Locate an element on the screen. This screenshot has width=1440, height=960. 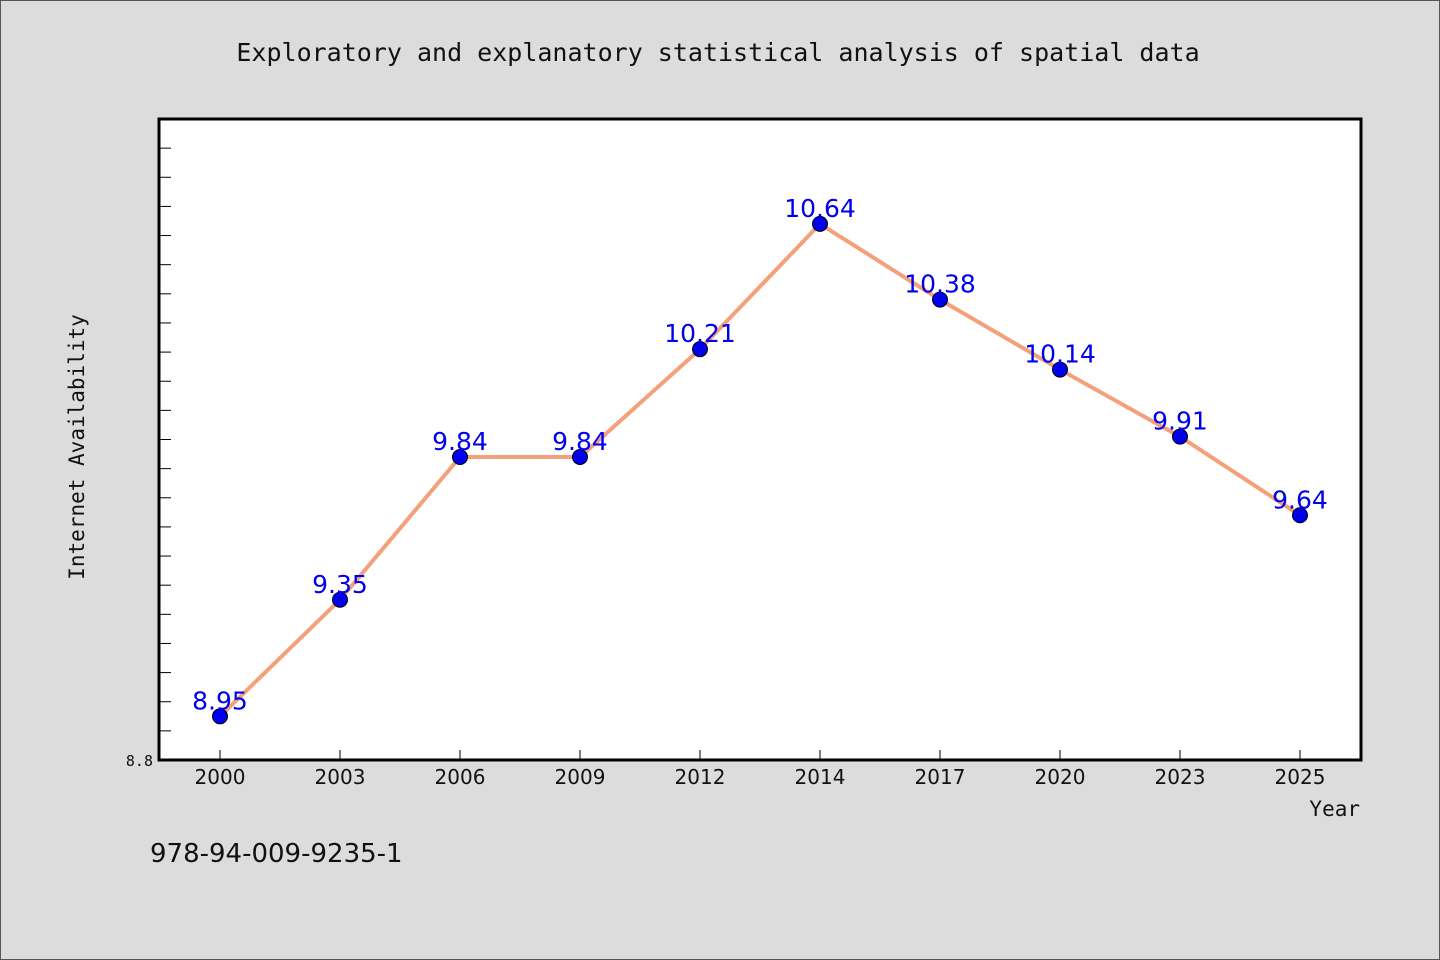
x-tick-label: 2020 is located at coordinates (1060, 777).